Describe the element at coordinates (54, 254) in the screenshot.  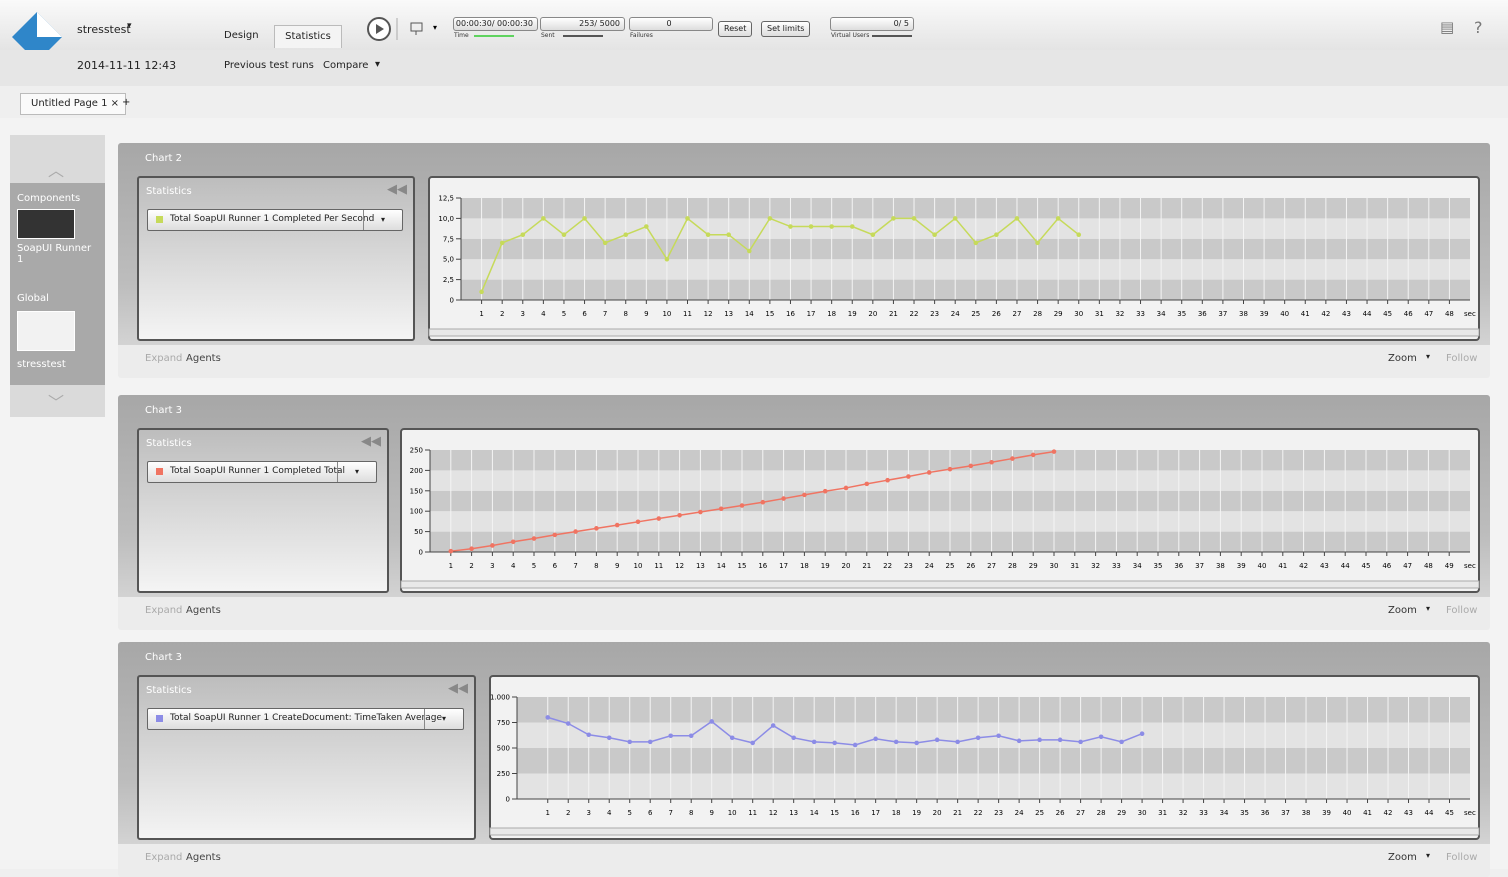
I see `component: SoapUI Runner 1` at that location.